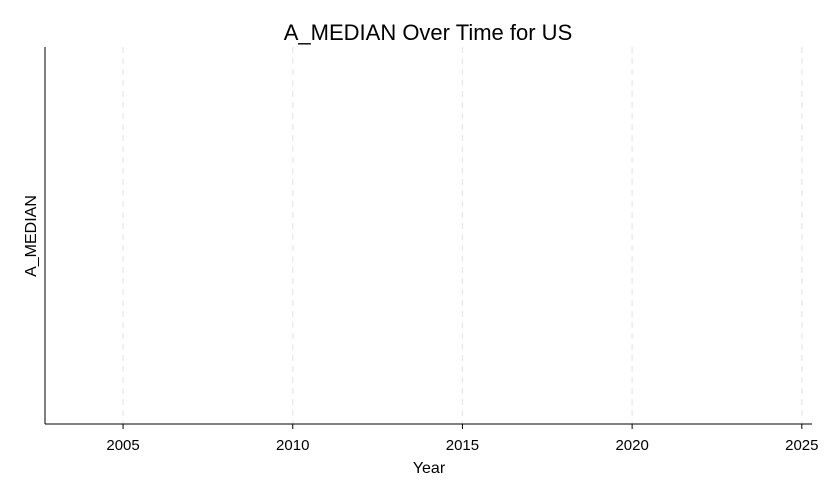  Describe the element at coordinates (462, 445) in the screenshot. I see `x-tick-label-2015: 2015` at that location.